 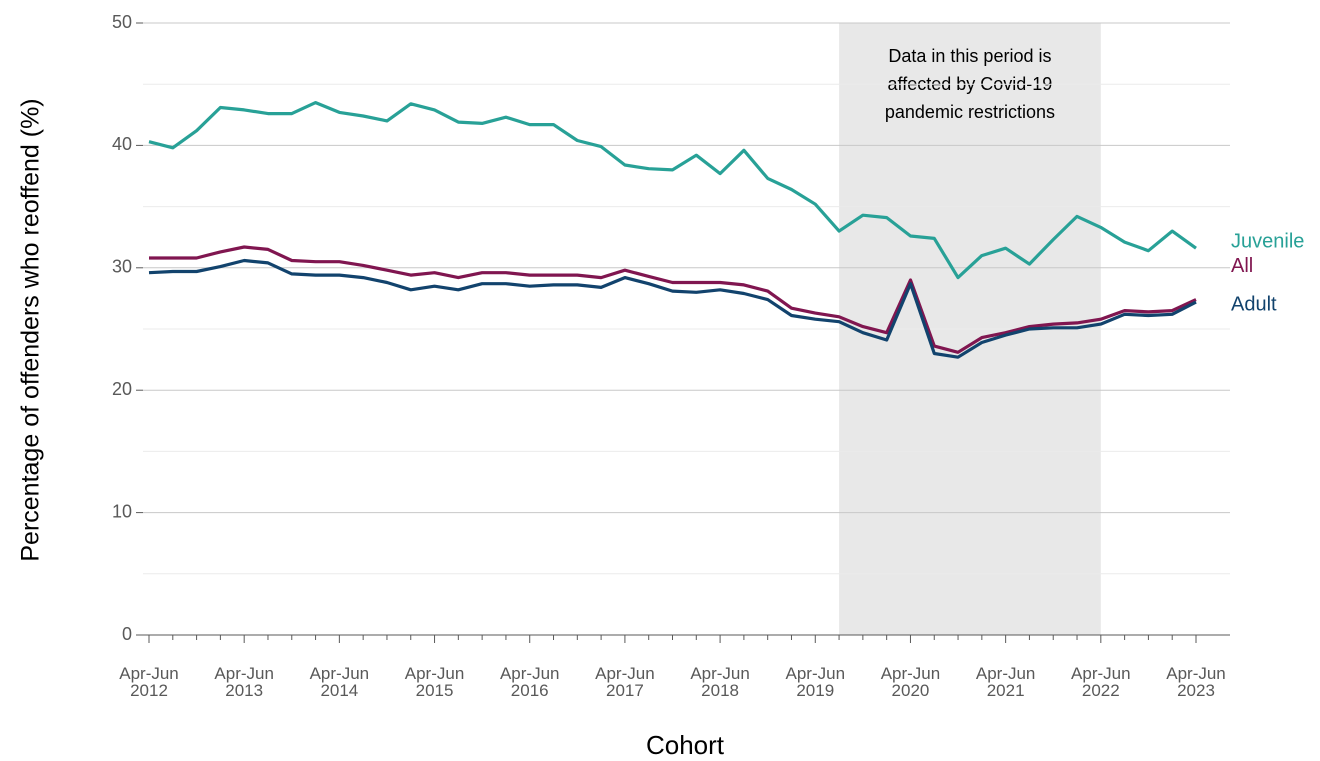 I want to click on annotation: pandemic restrictions, so click(x=970, y=112).